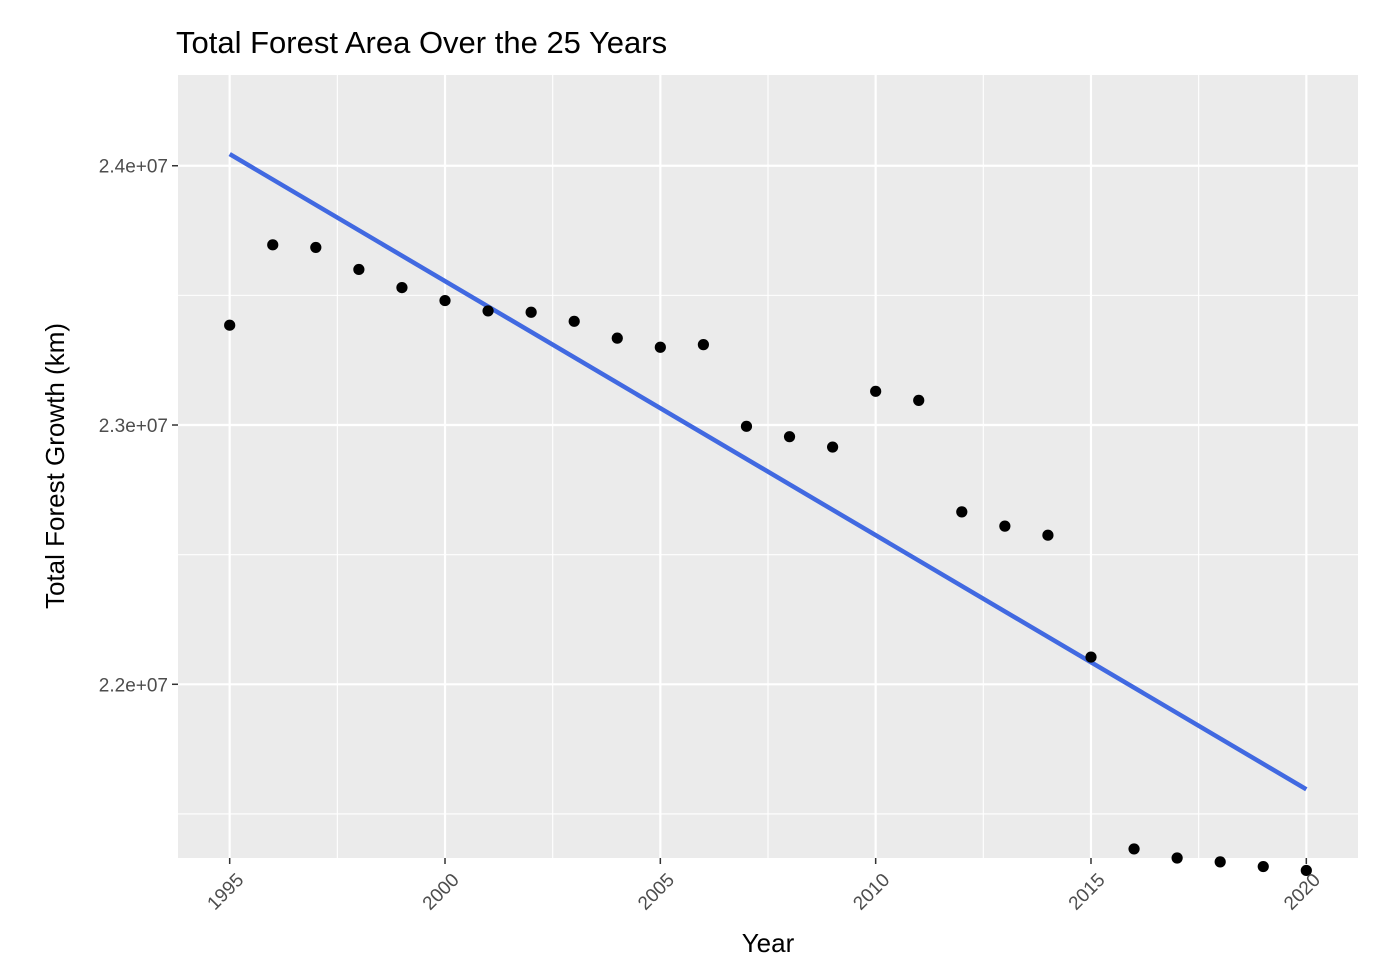 Image resolution: width=1376 pixels, height=968 pixels. Describe the element at coordinates (133, 426) in the screenshot. I see `y-tick-label: 2.3e+07` at that location.